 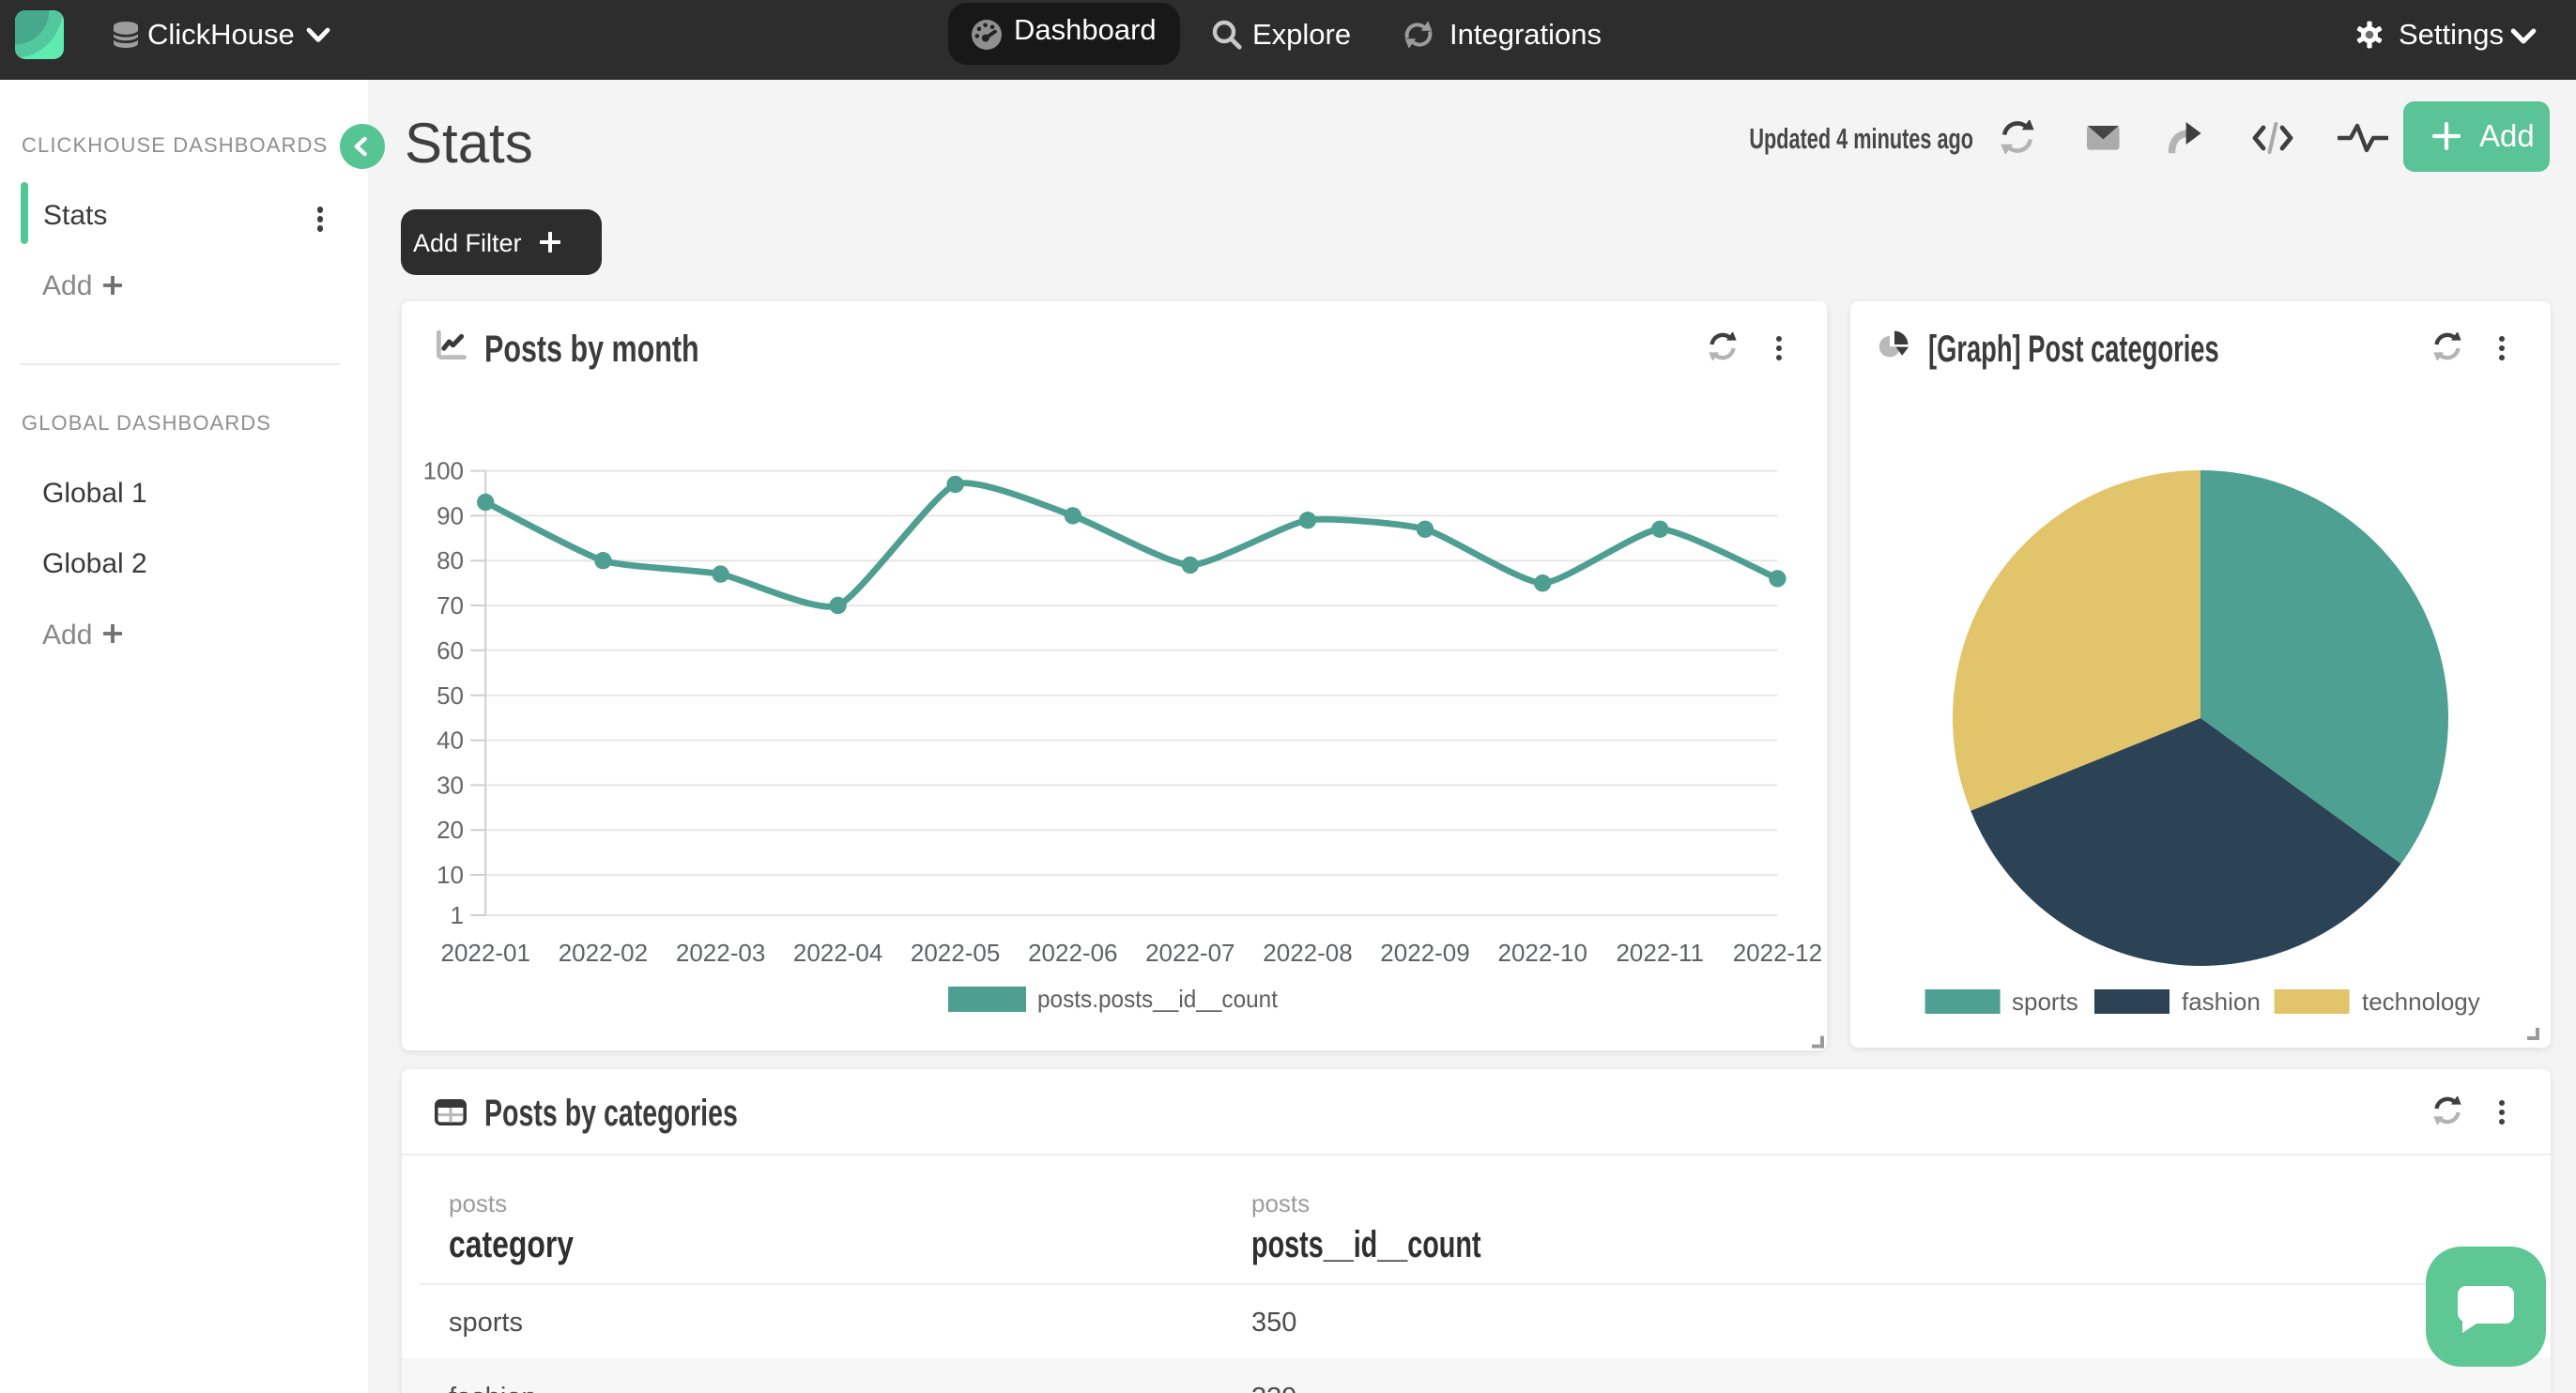 What do you see at coordinates (1308, 953) in the screenshot?
I see `svg-text: 2022-08` at bounding box center [1308, 953].